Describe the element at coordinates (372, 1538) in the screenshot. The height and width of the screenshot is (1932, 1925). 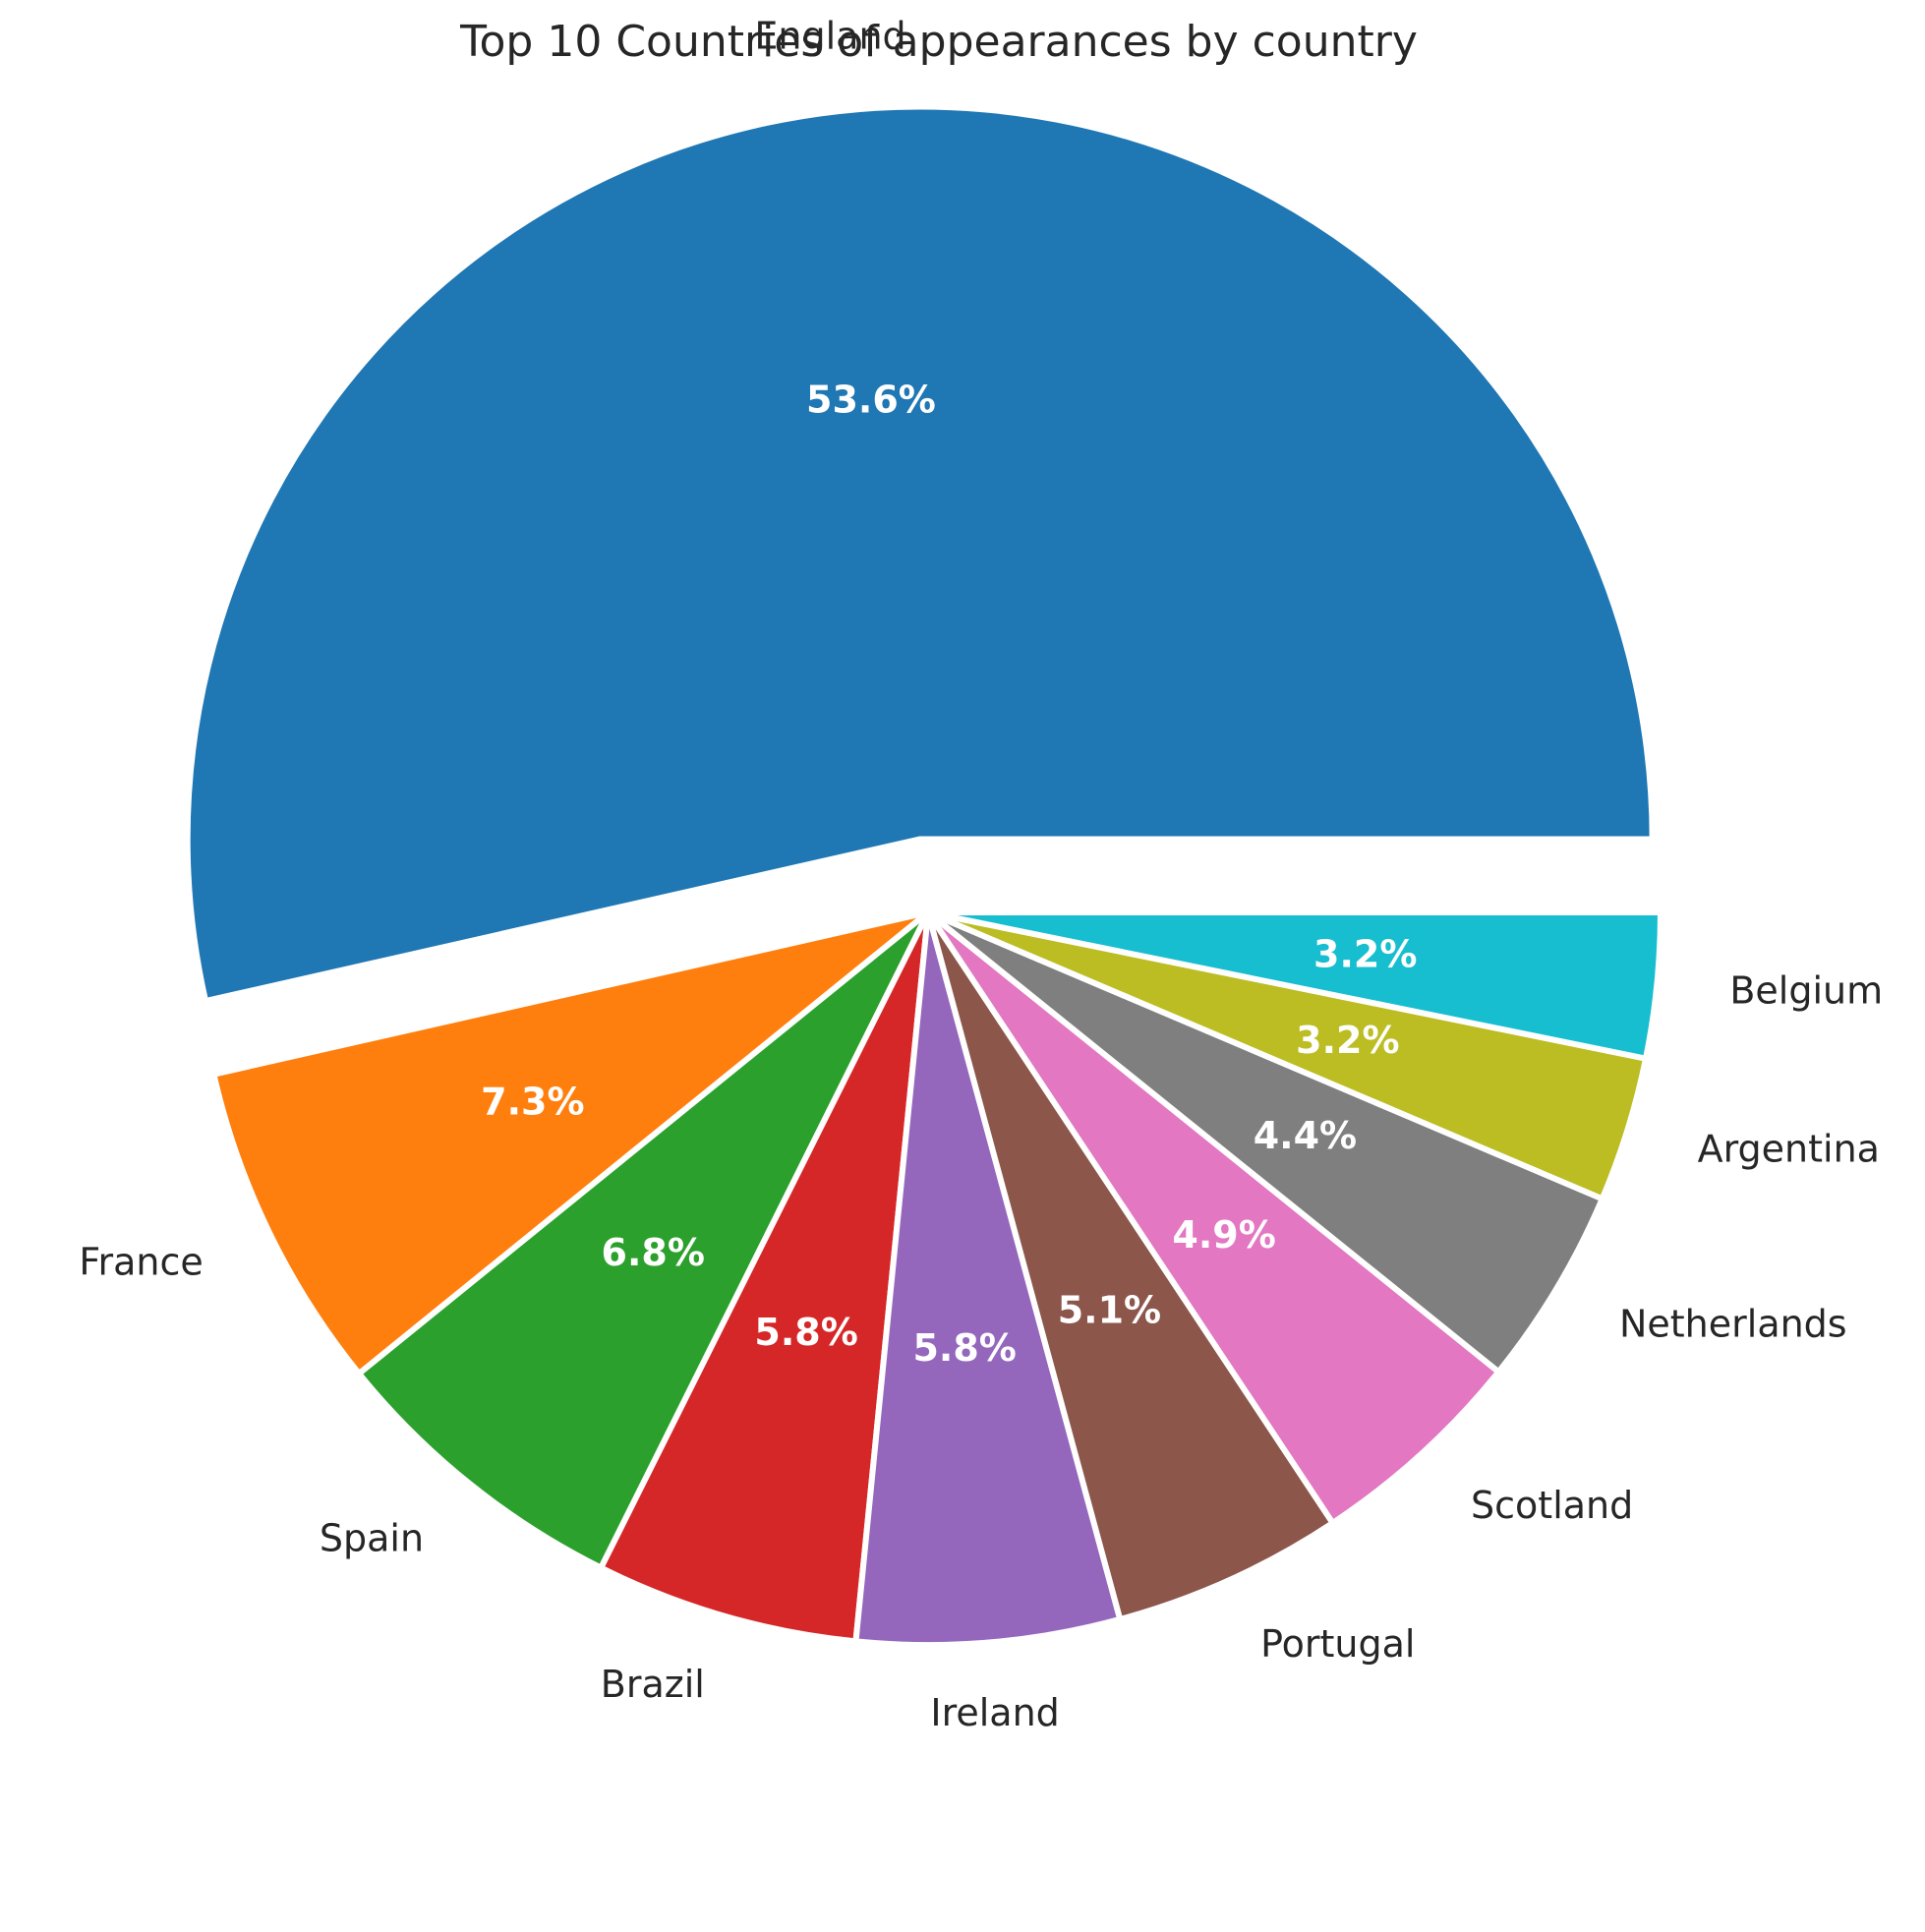
I see `category-label-spain: Spain` at that location.